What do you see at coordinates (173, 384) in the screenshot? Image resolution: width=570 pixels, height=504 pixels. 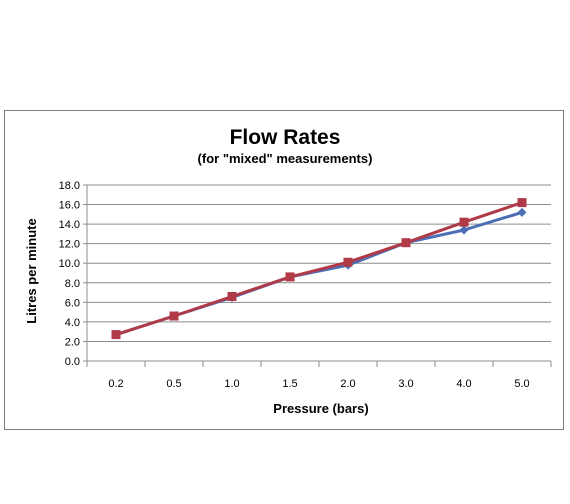 I see `x-tick-label: 0.5` at bounding box center [173, 384].